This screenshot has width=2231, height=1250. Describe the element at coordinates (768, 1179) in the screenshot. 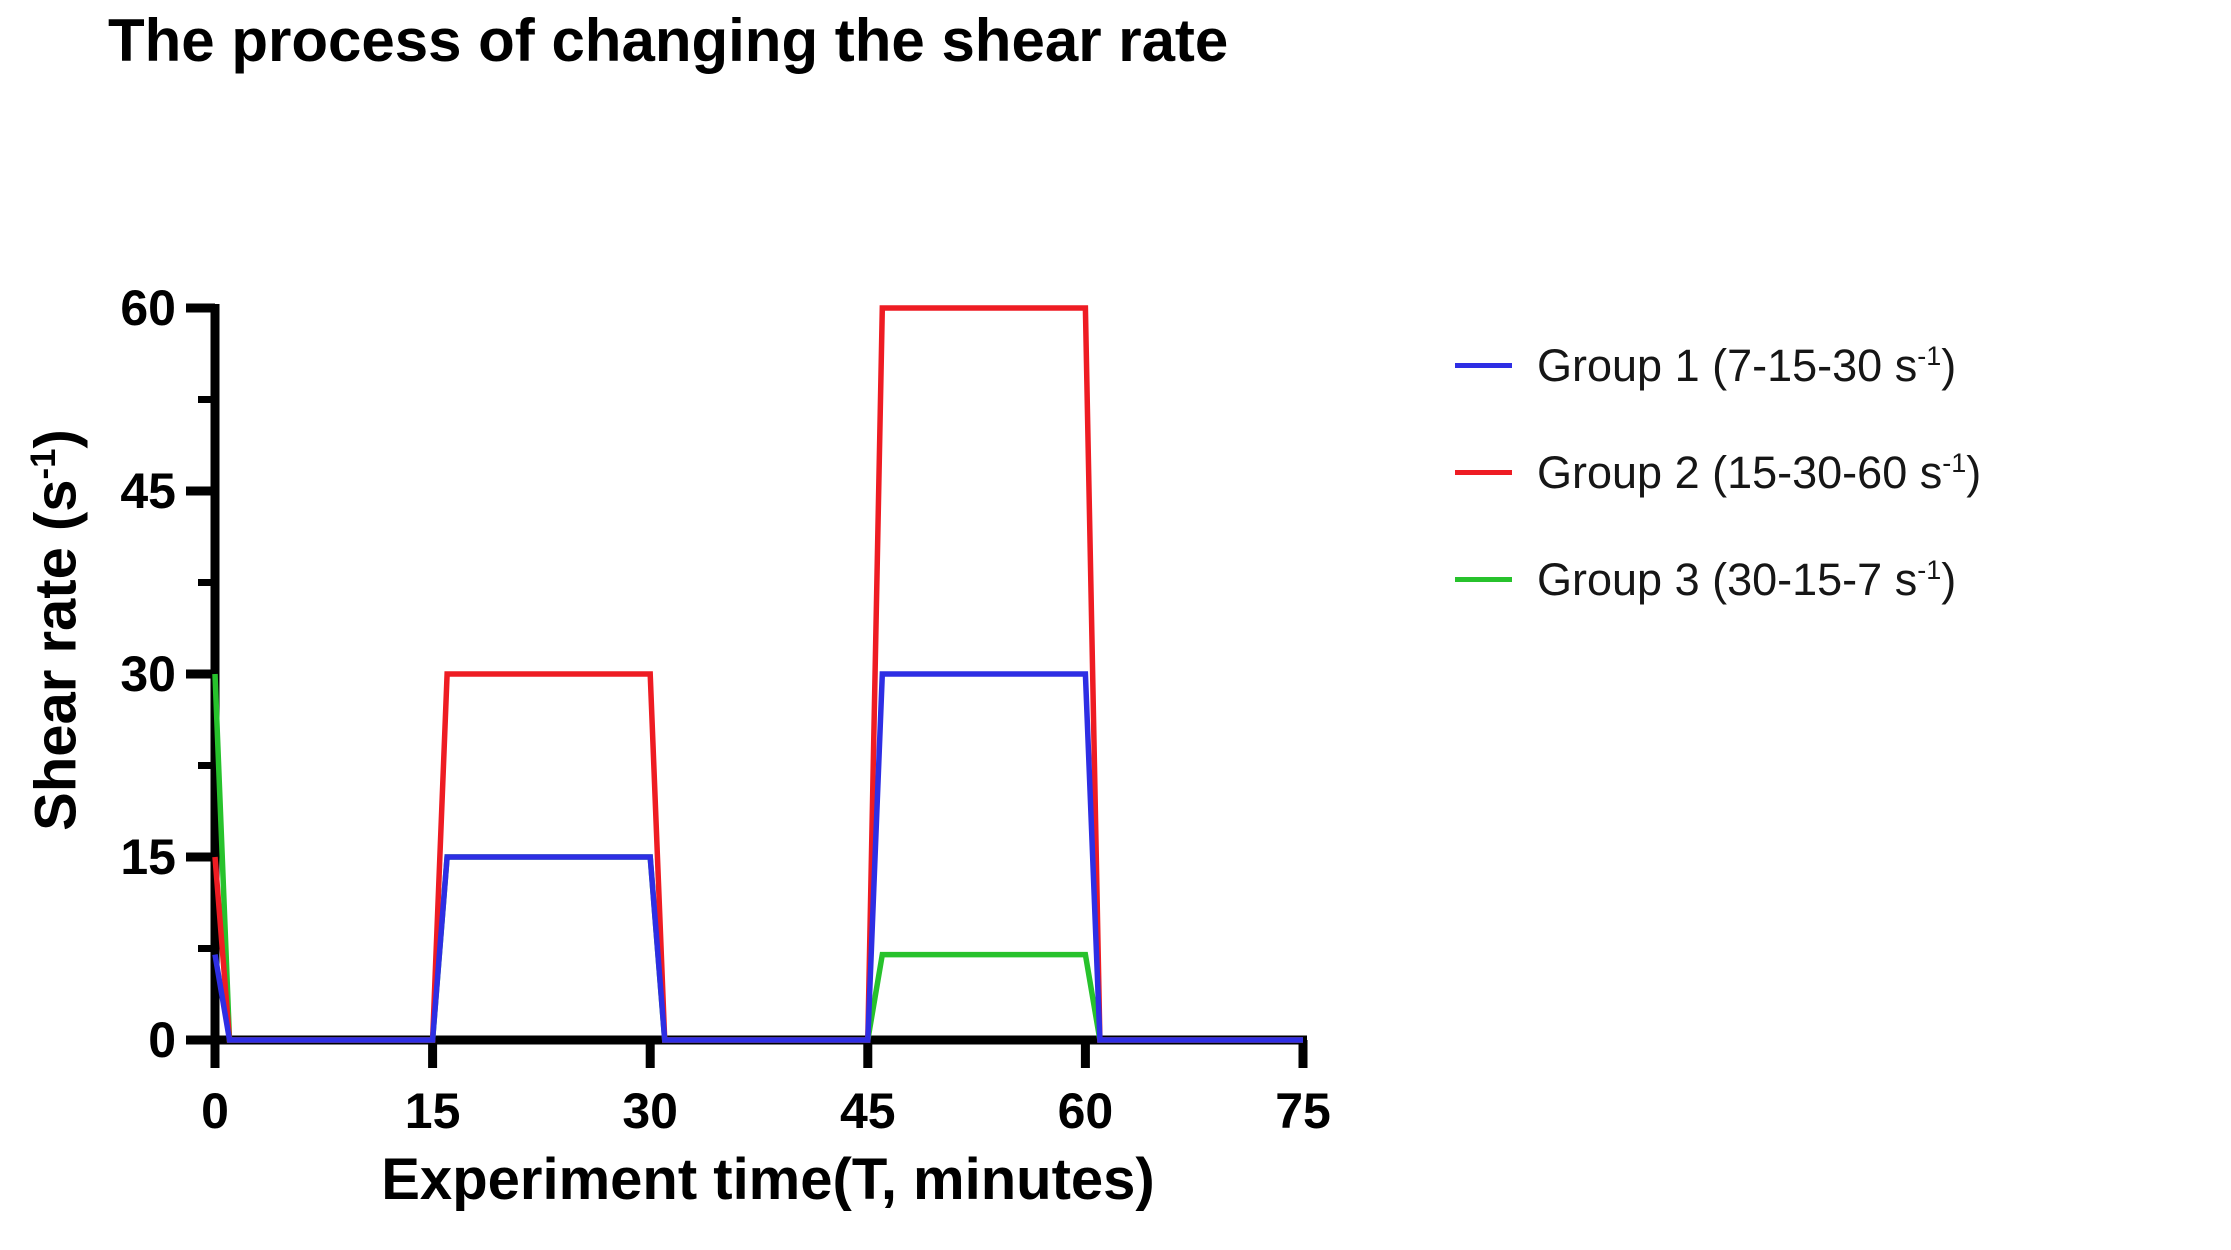

I see `x-axis-label: Experiment time(T, minutes)` at that location.